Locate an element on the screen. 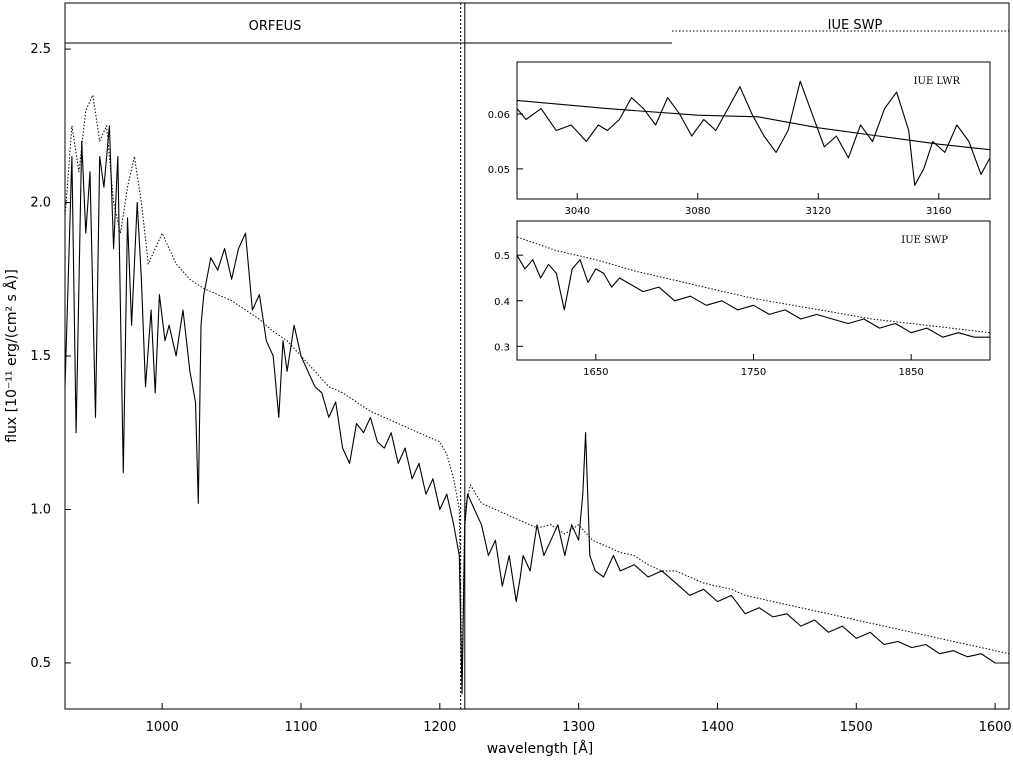 The height and width of the screenshot is (764, 1013). x-tick-label: 1650 is located at coordinates (595, 372).